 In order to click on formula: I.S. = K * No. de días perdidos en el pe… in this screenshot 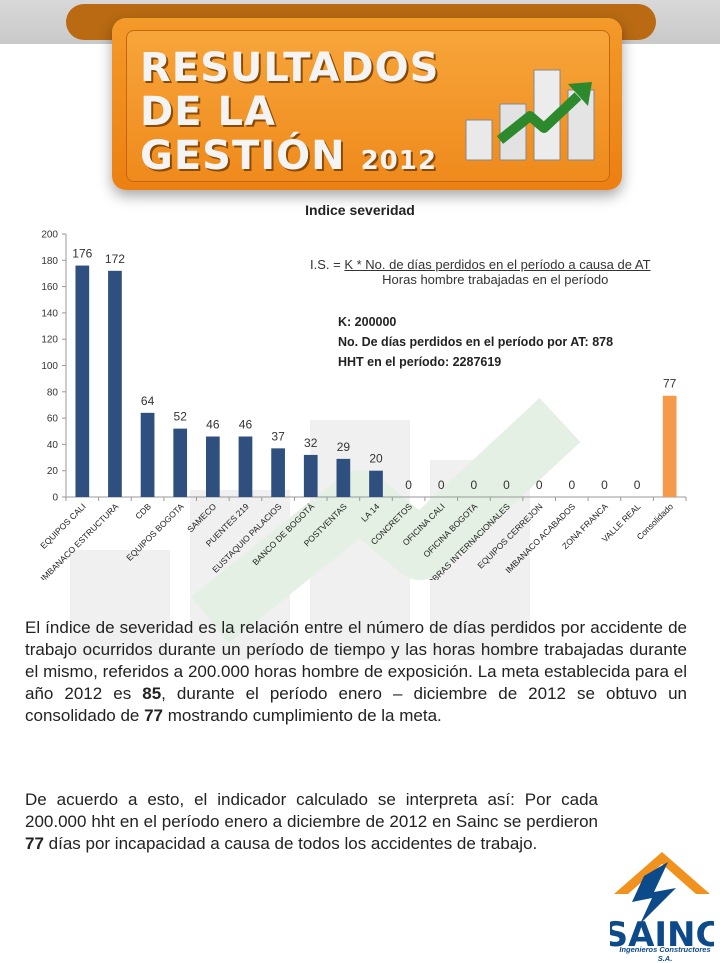, I will do `click(480, 272)`.